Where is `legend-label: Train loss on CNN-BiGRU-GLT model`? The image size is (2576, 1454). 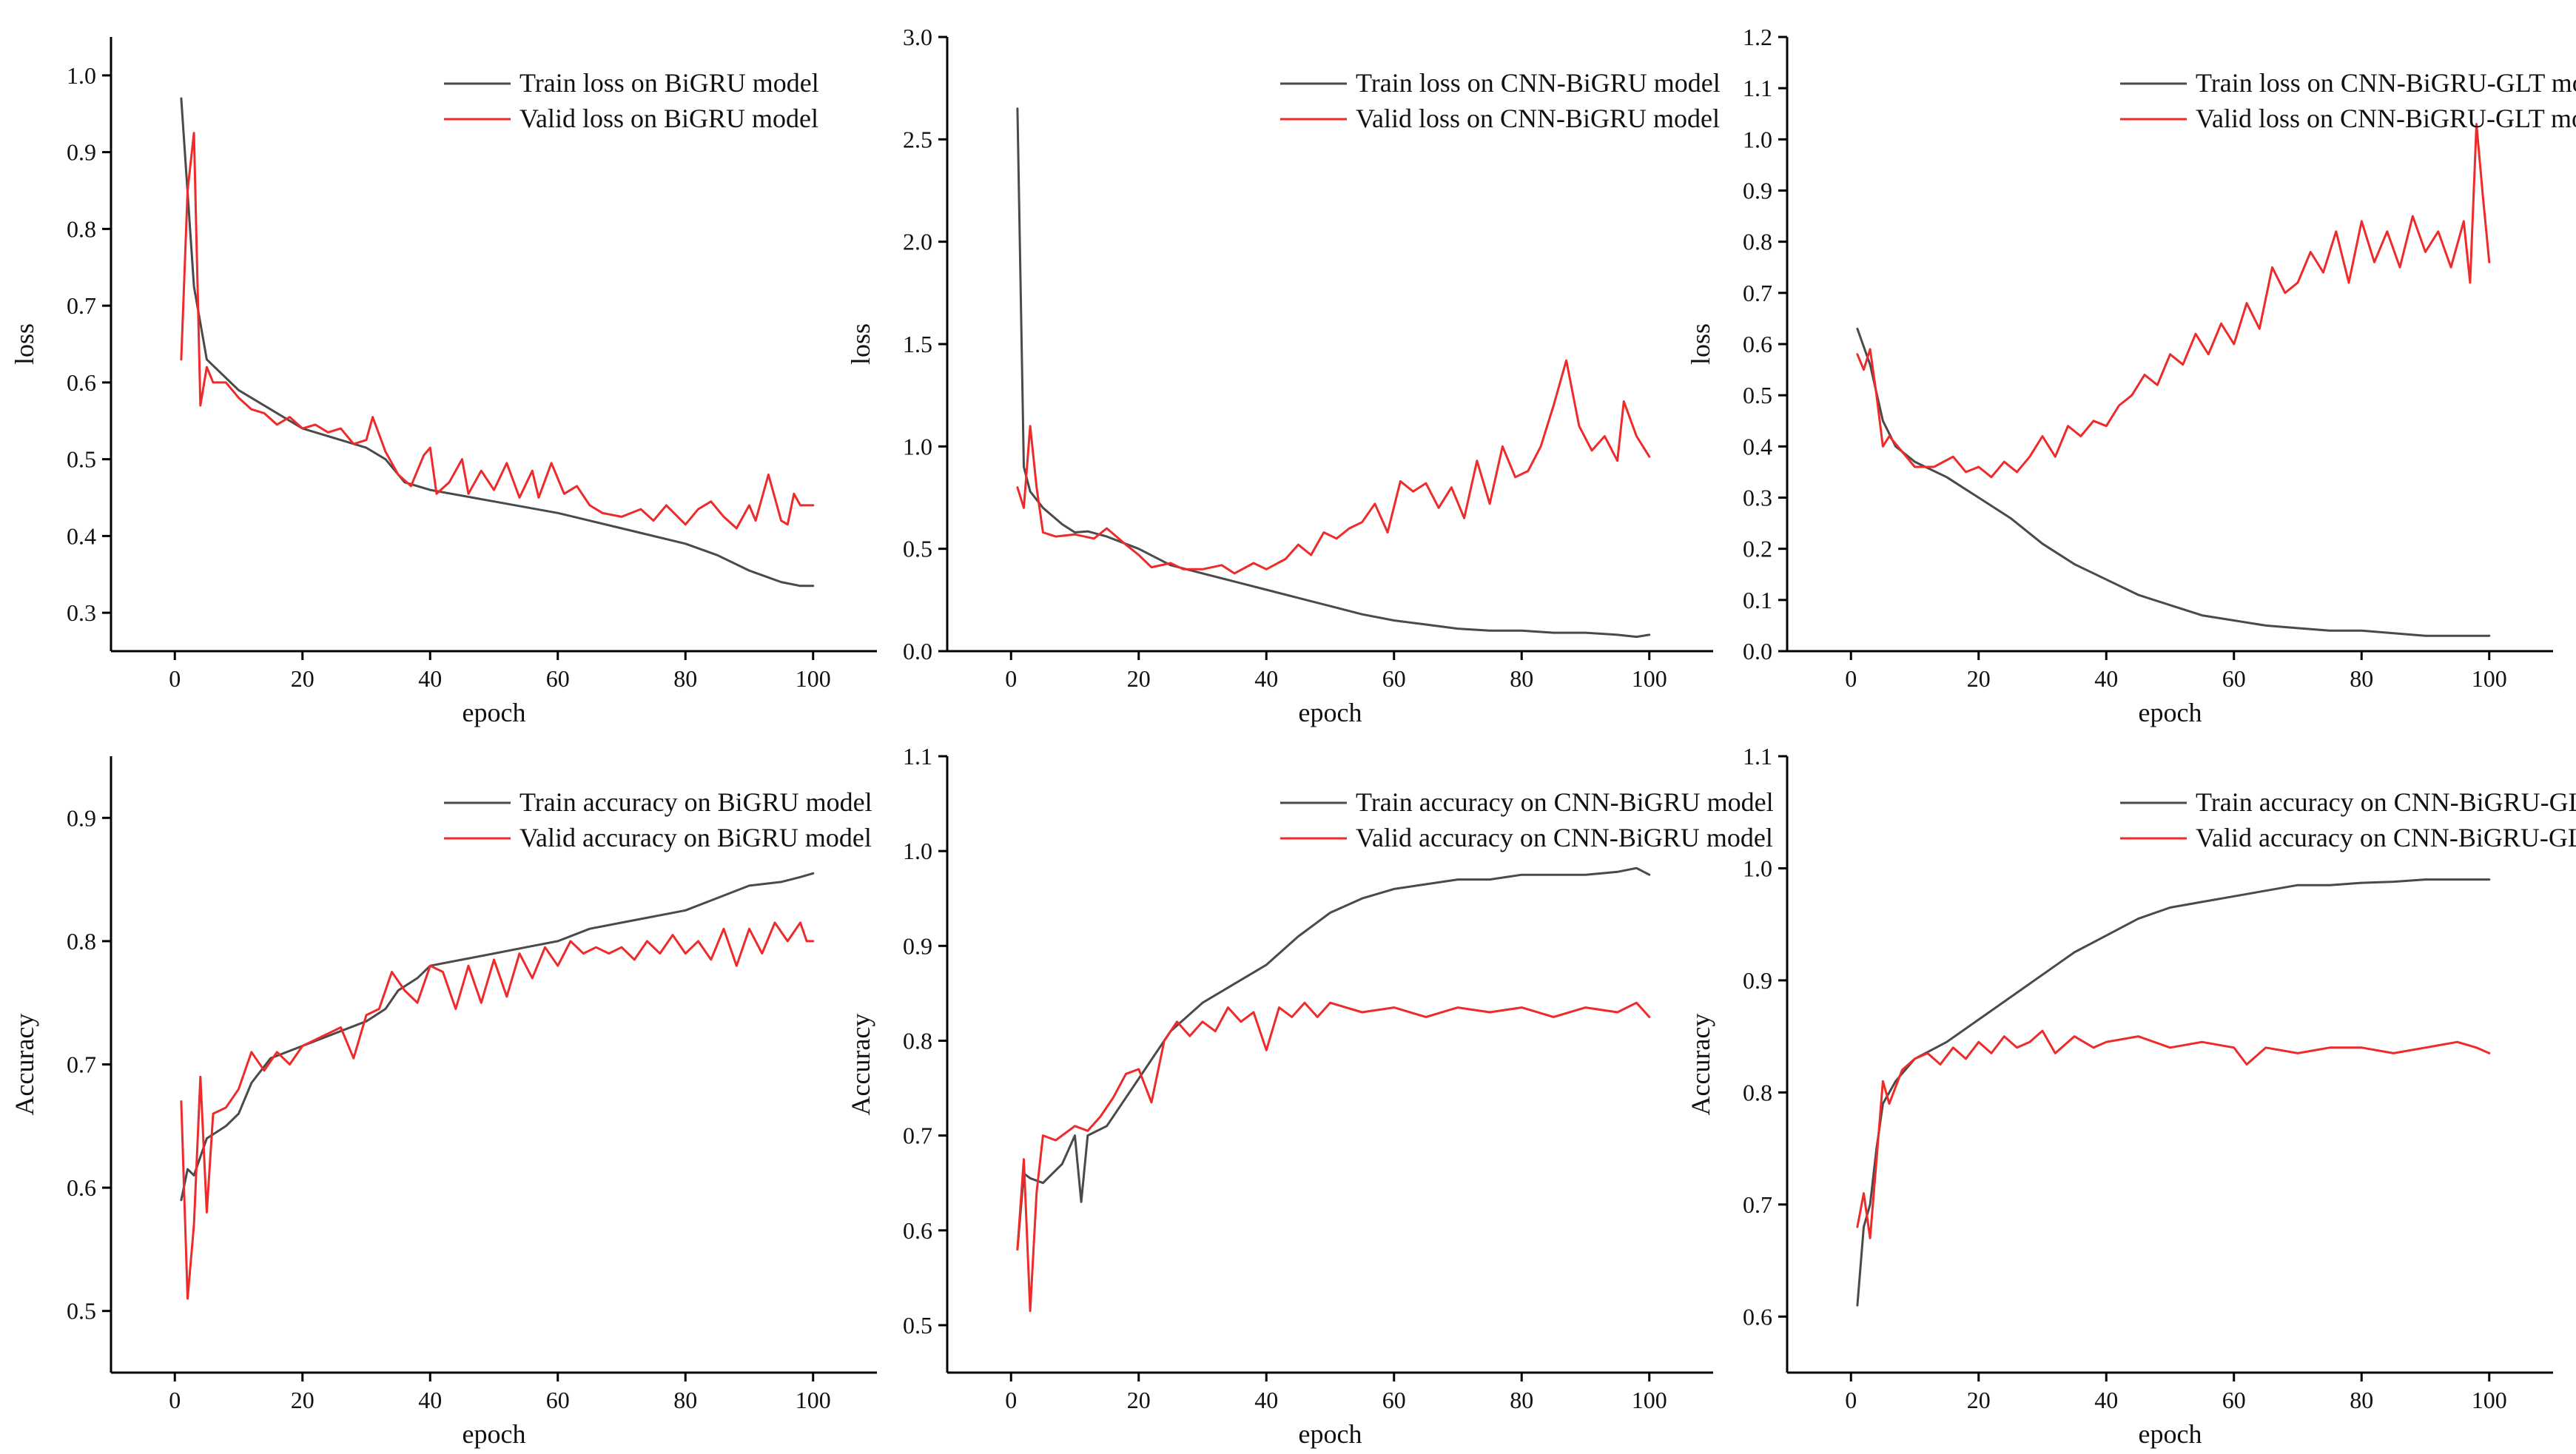
legend-label: Train loss on CNN-BiGRU-GLT model is located at coordinates (2386, 83).